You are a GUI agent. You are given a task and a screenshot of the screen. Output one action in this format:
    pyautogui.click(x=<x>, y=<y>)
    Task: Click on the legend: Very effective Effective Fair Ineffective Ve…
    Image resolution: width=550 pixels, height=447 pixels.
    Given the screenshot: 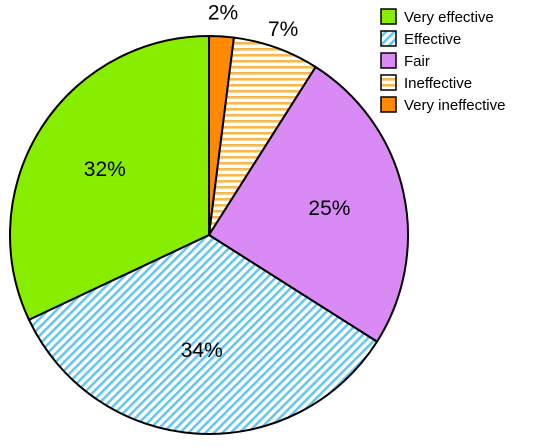 What is the action you would take?
    pyautogui.click(x=442, y=61)
    